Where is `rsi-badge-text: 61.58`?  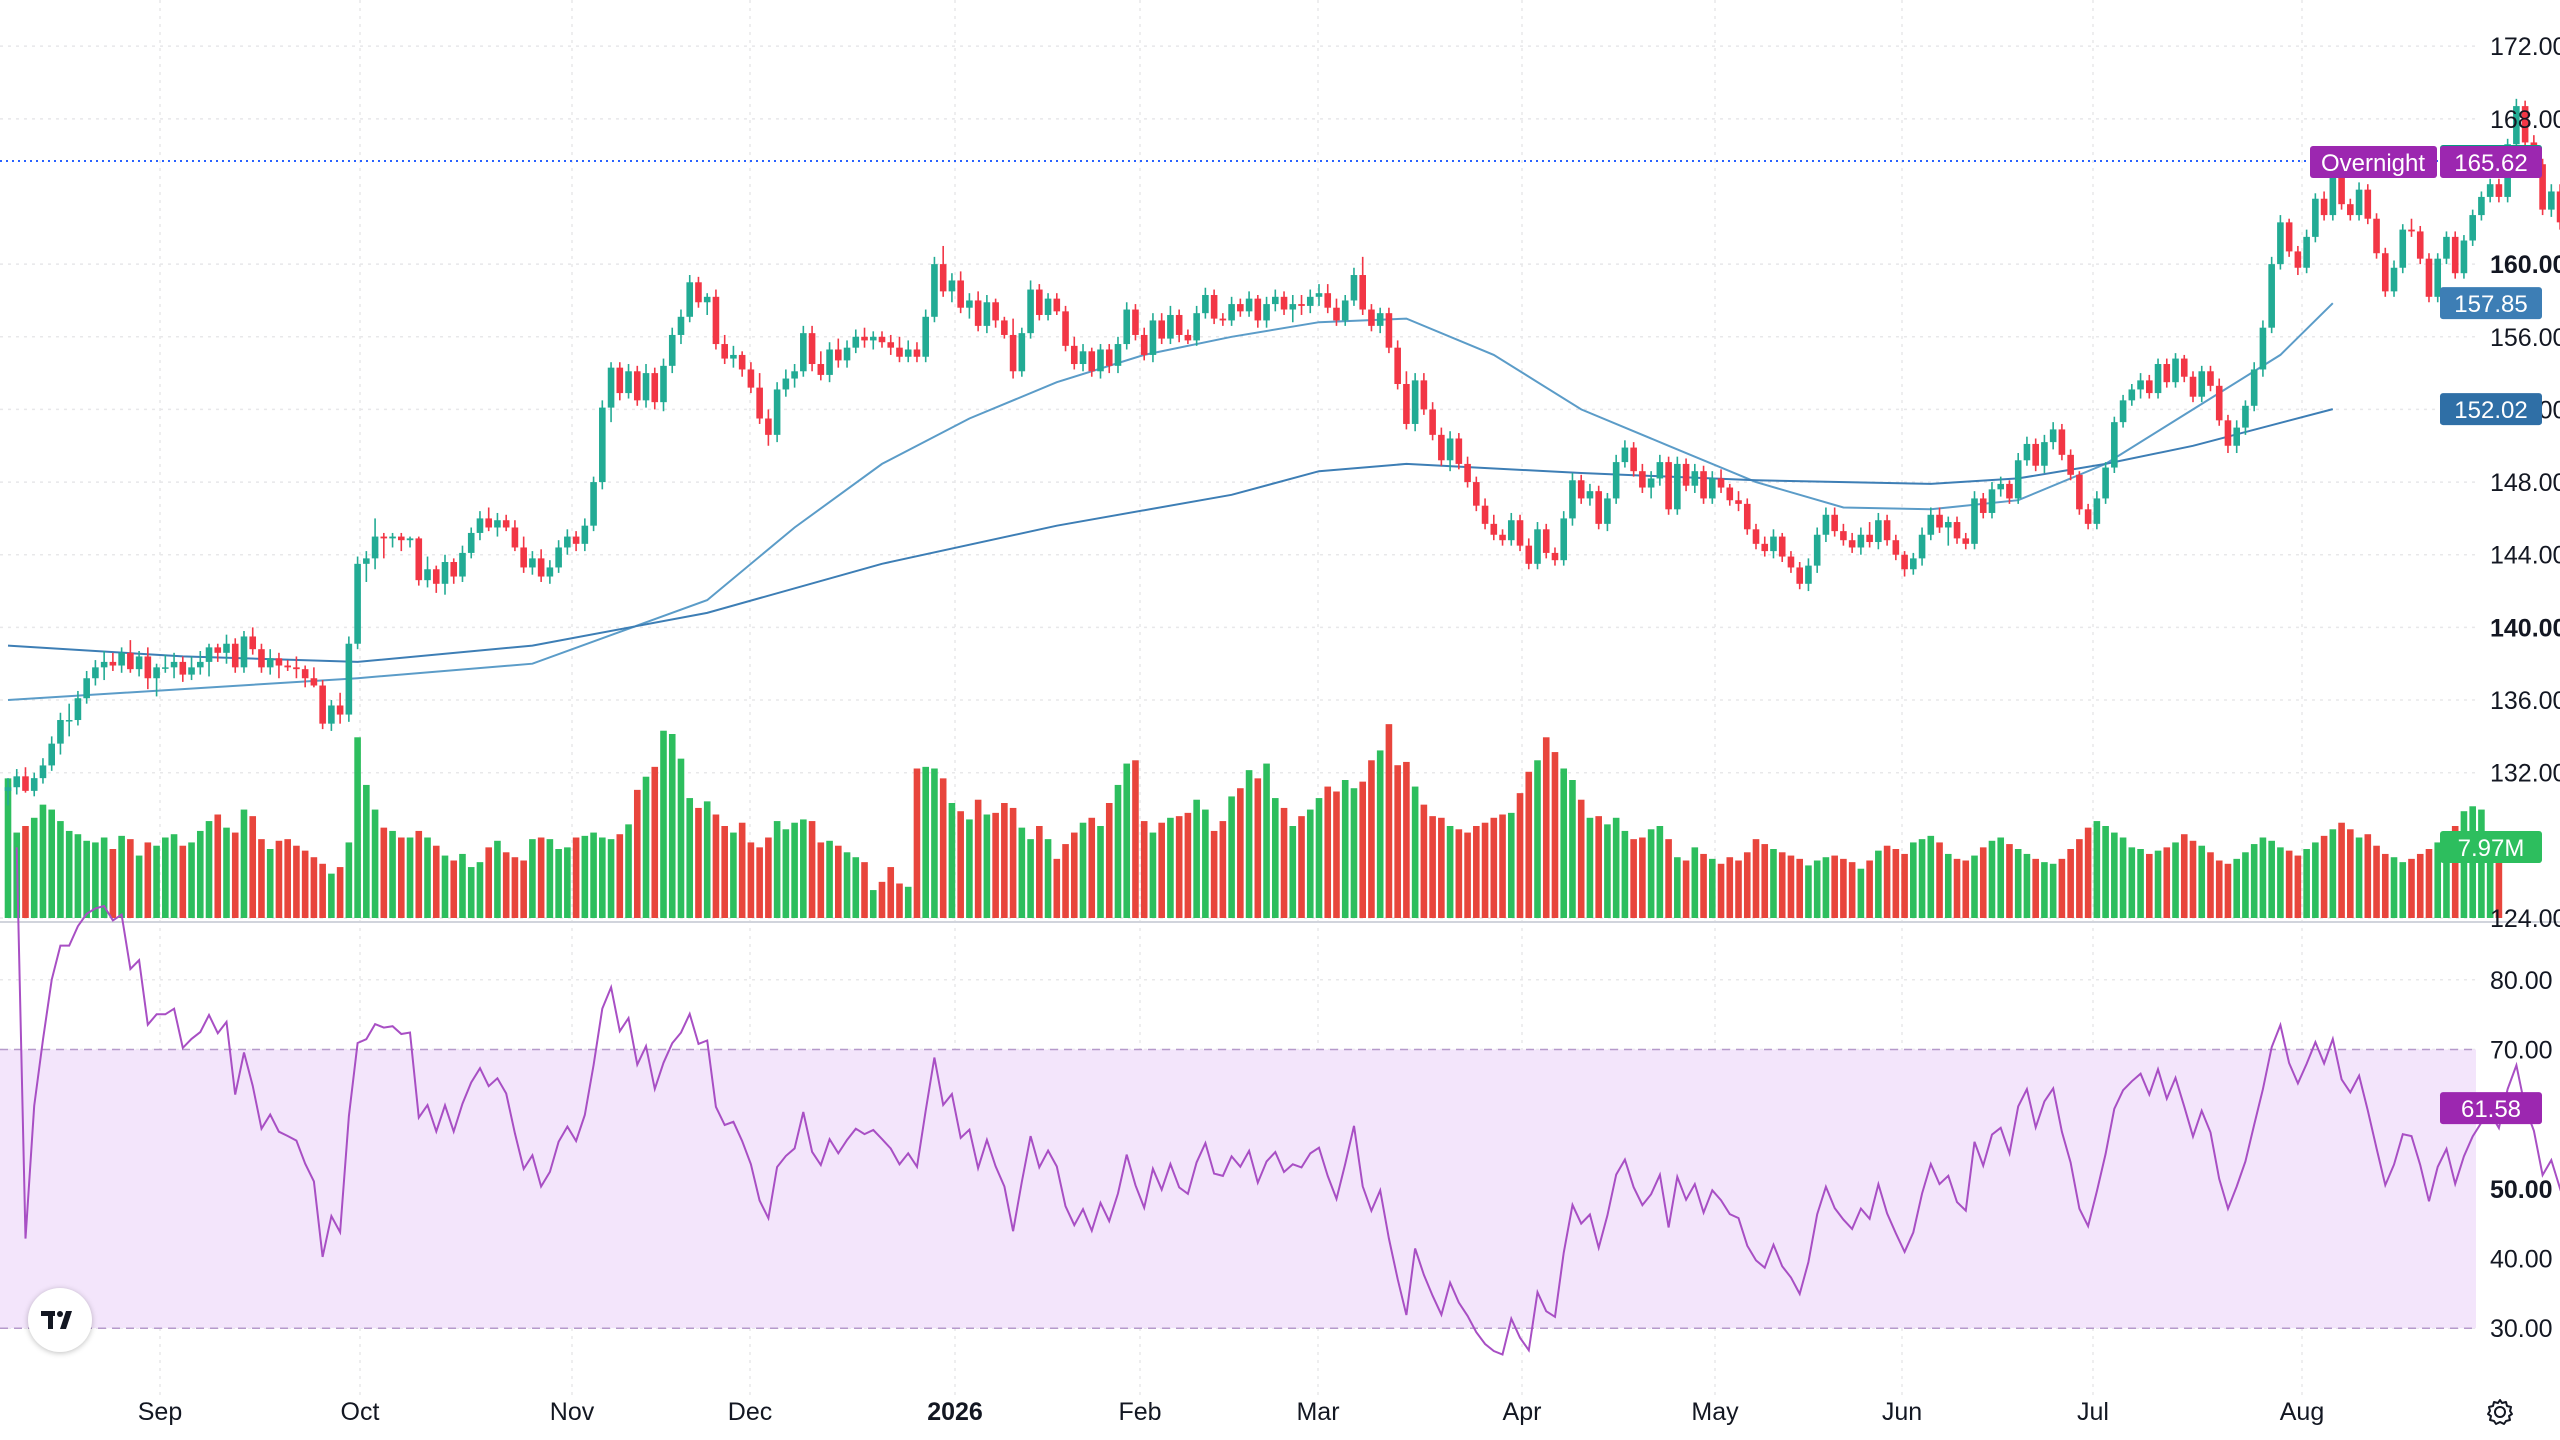 rsi-badge-text: 61.58 is located at coordinates (2491, 1109).